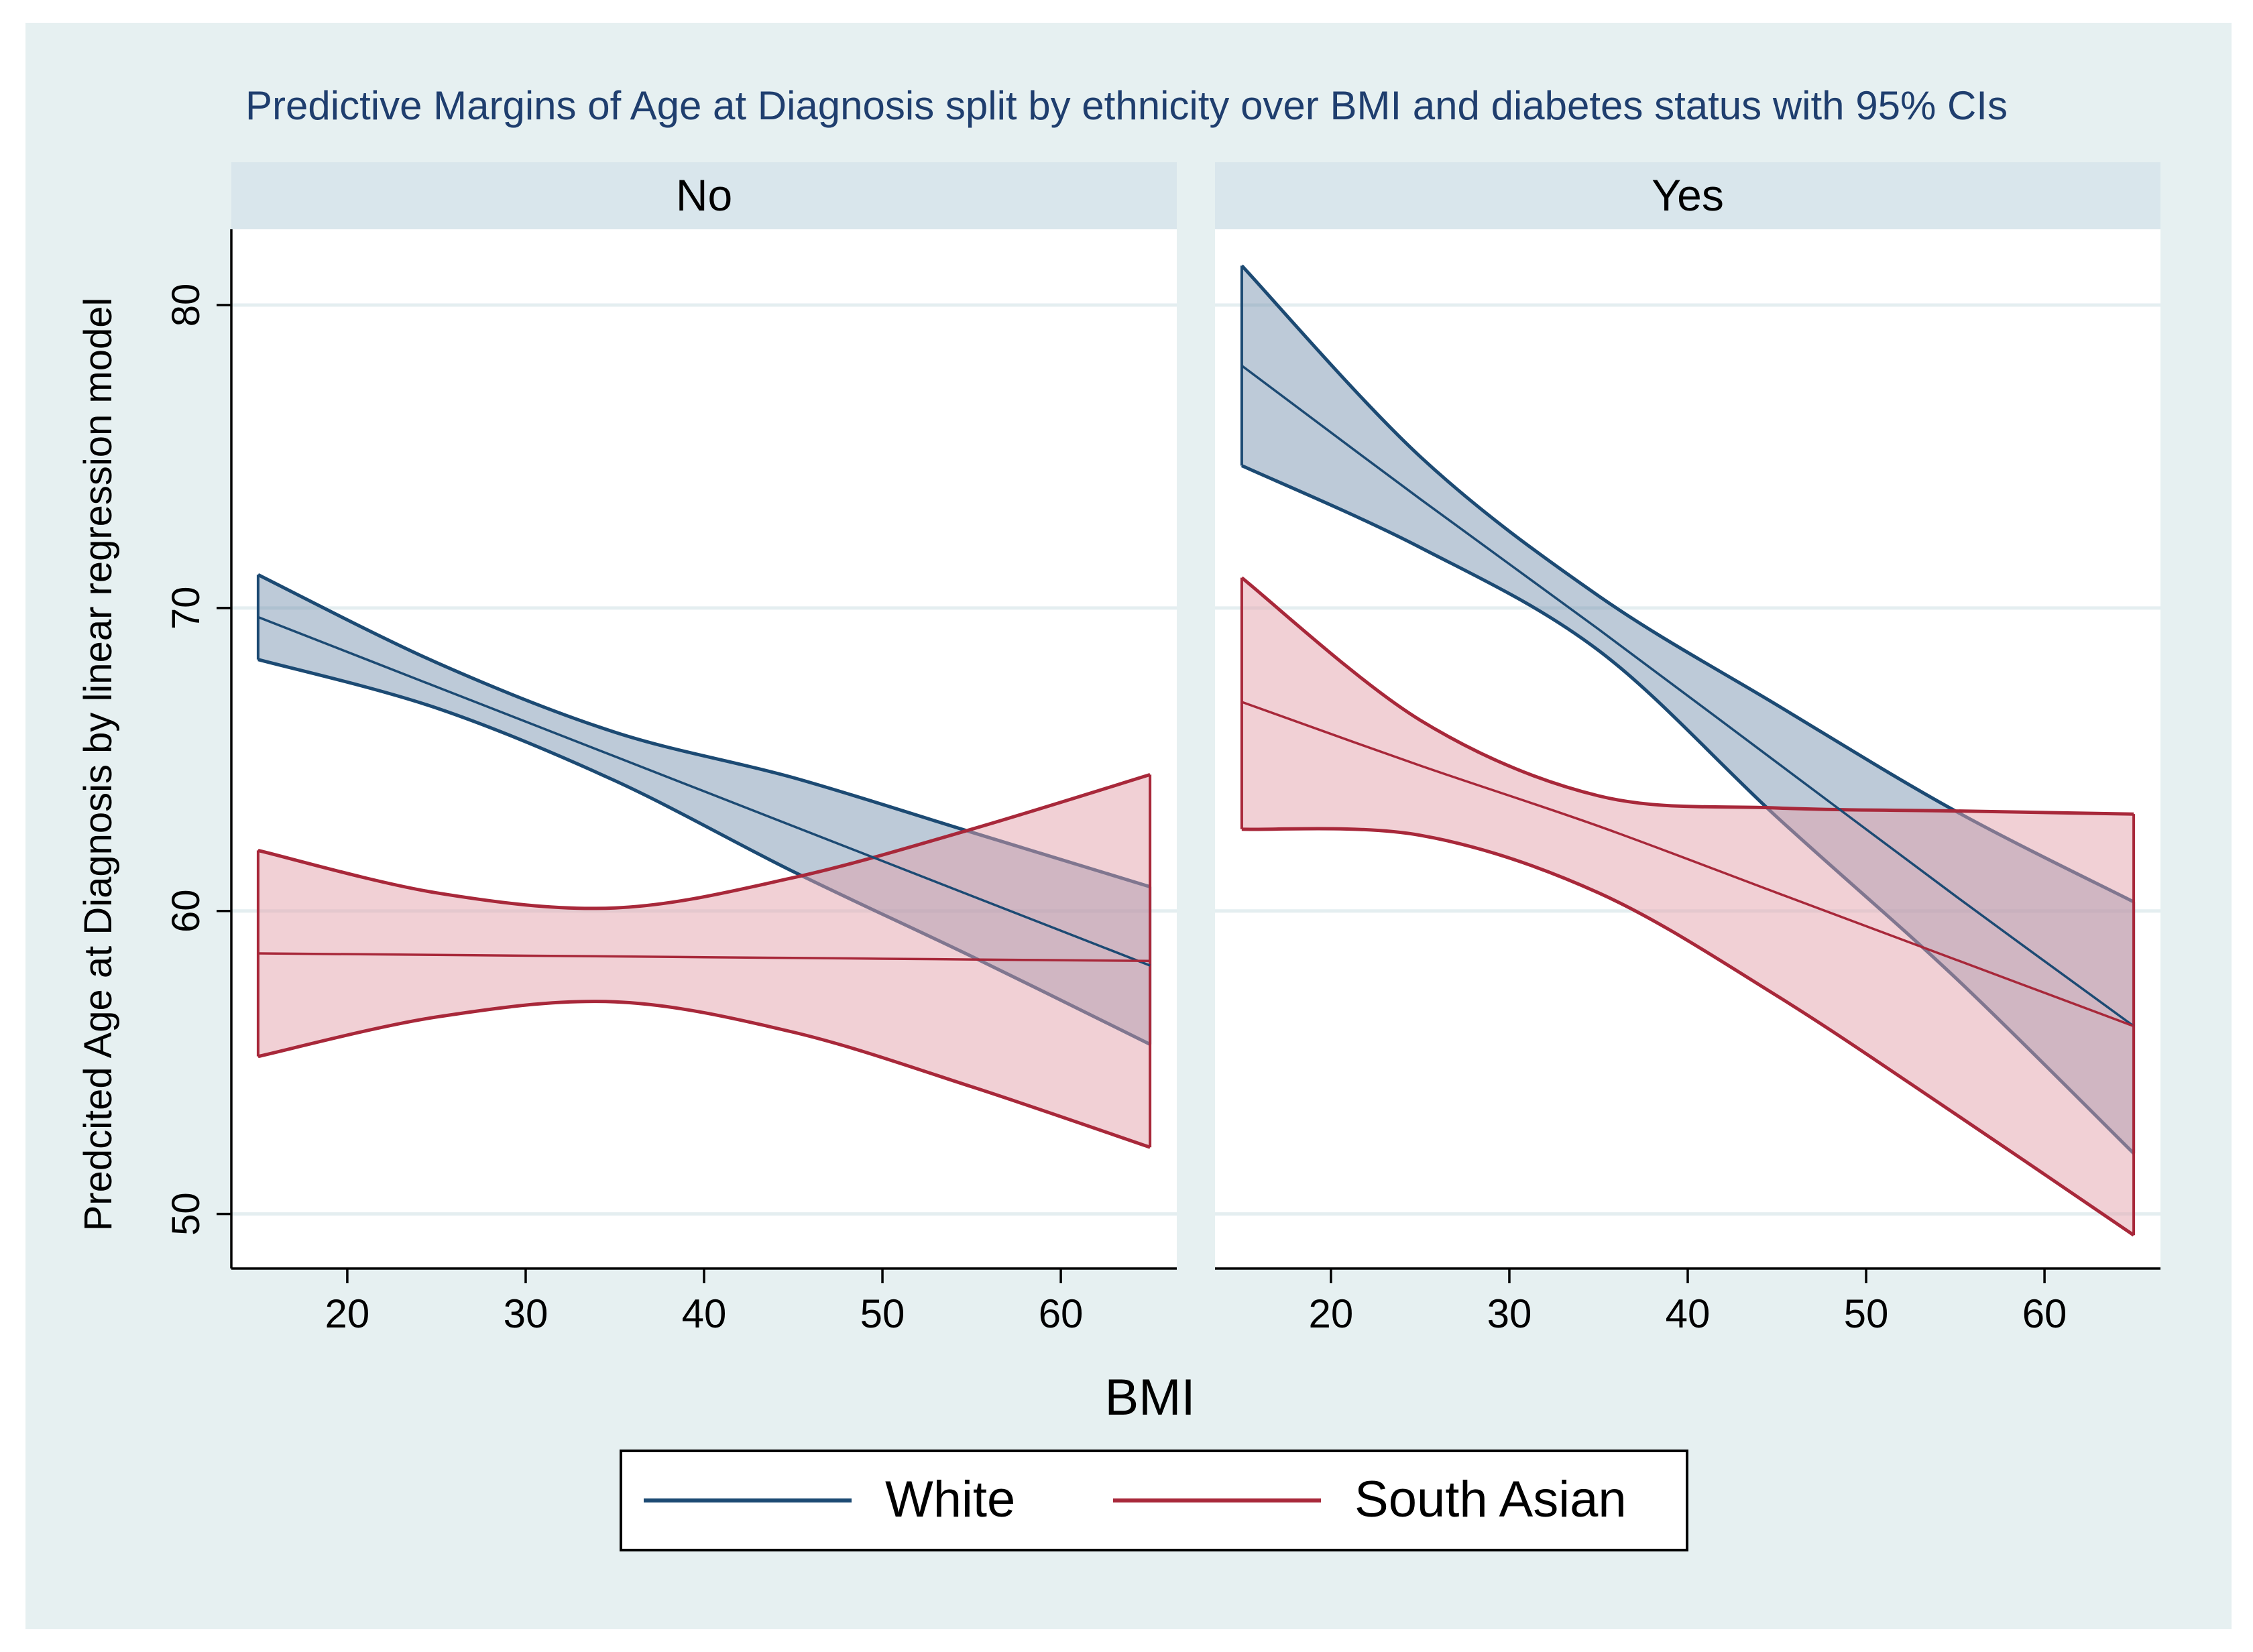  What do you see at coordinates (186, 911) in the screenshot?
I see `y-tick-label: 60` at bounding box center [186, 911].